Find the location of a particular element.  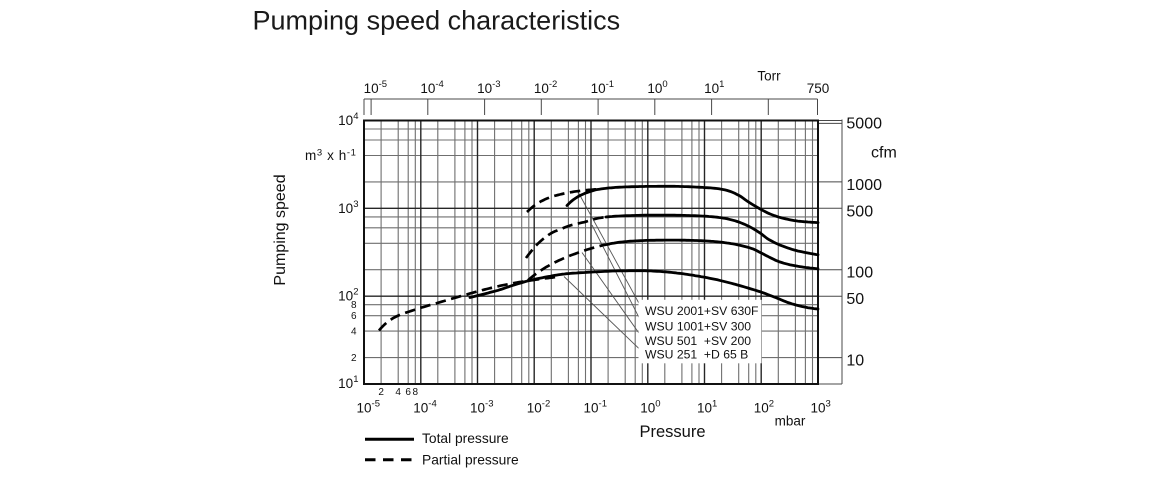

svg-text: 750 is located at coordinates (818, 88).